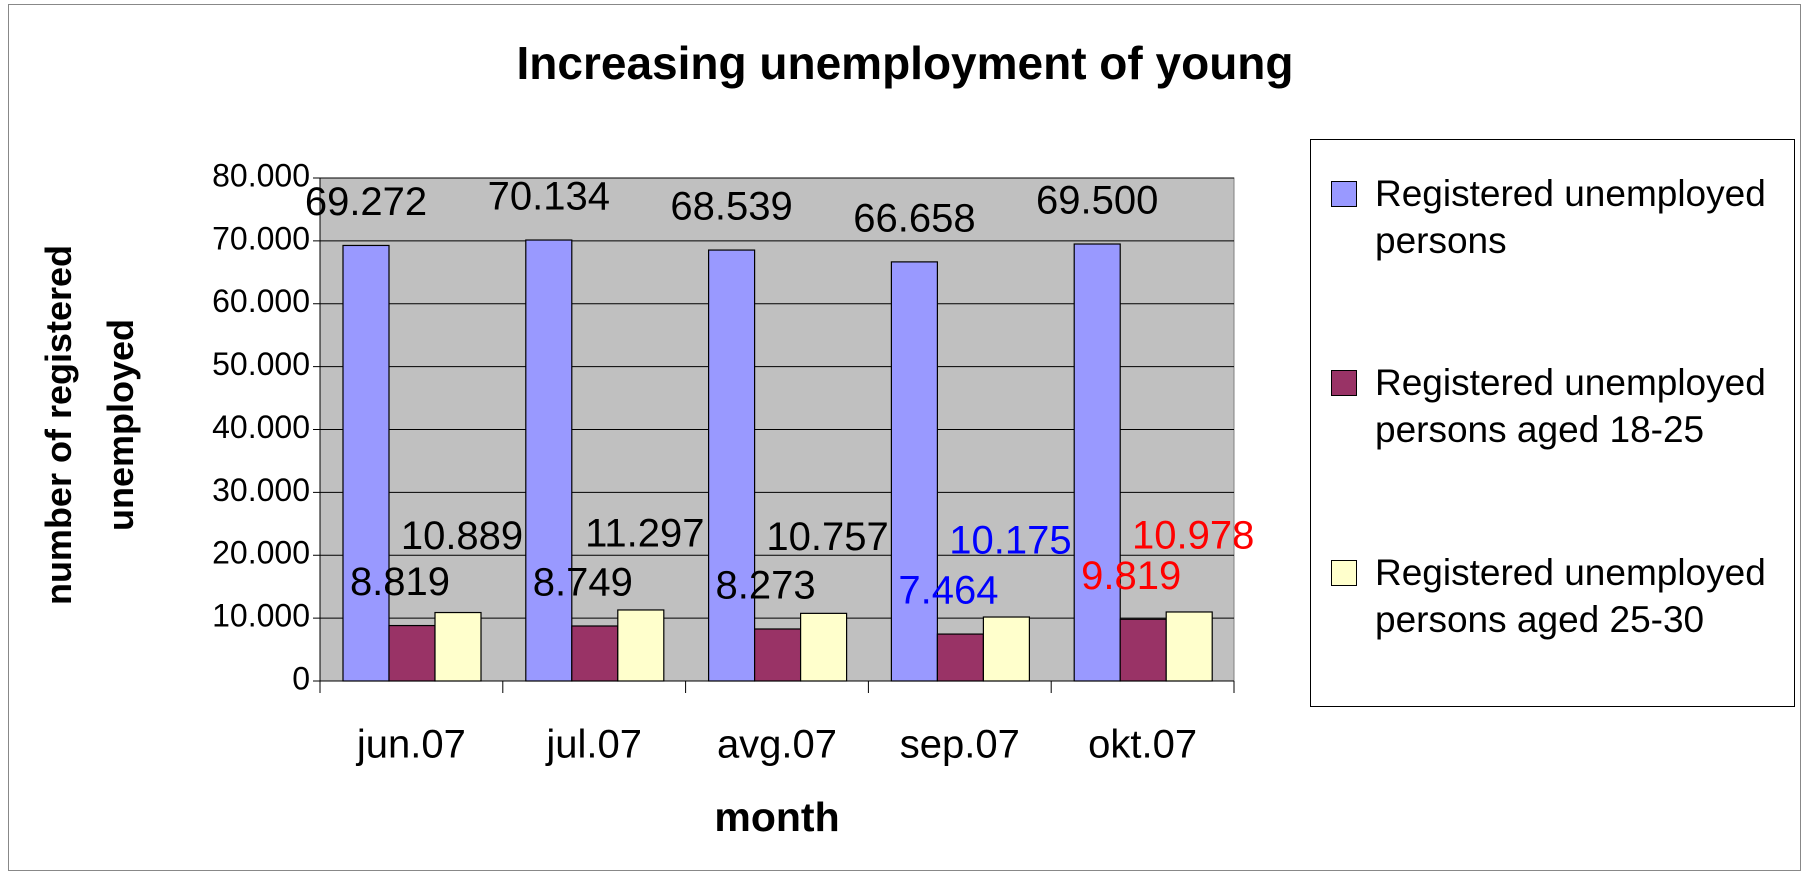  I want to click on data-label: 8.819, so click(400, 582).